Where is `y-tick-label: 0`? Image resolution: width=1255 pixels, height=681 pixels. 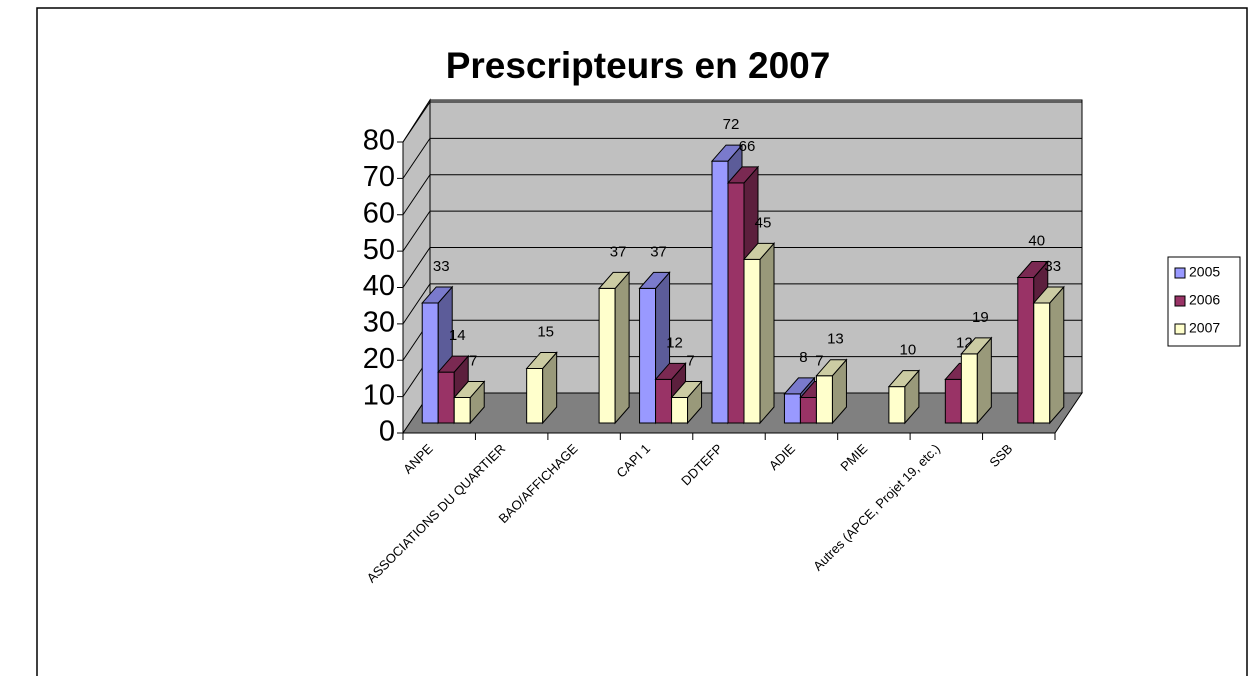
y-tick-label: 0 is located at coordinates (387, 432).